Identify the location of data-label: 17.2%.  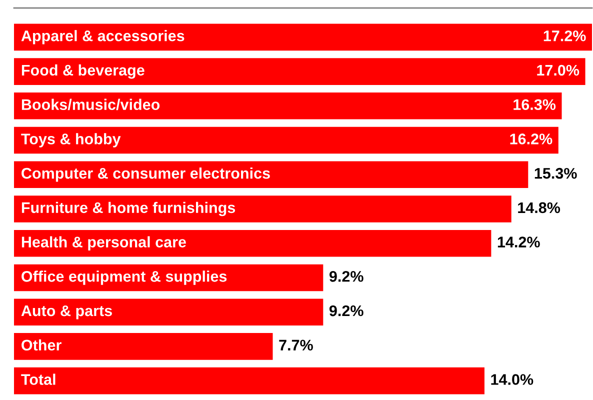
(565, 36).